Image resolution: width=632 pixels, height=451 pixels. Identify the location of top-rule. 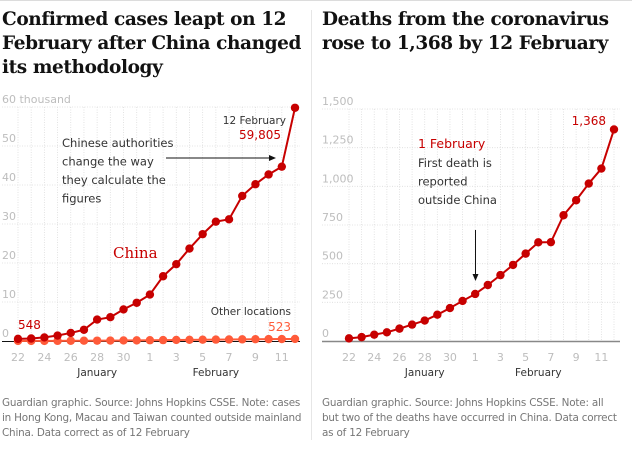
(316, 0).